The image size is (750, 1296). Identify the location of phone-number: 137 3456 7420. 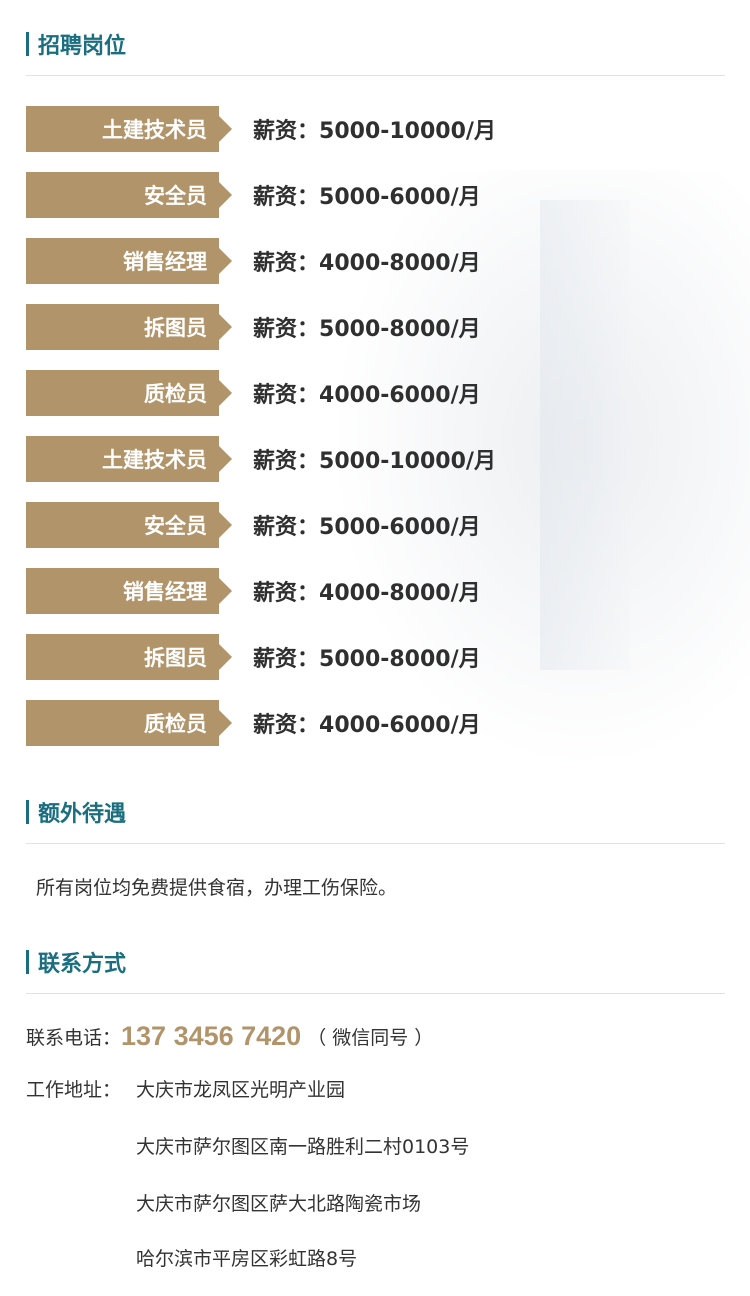
(211, 1036).